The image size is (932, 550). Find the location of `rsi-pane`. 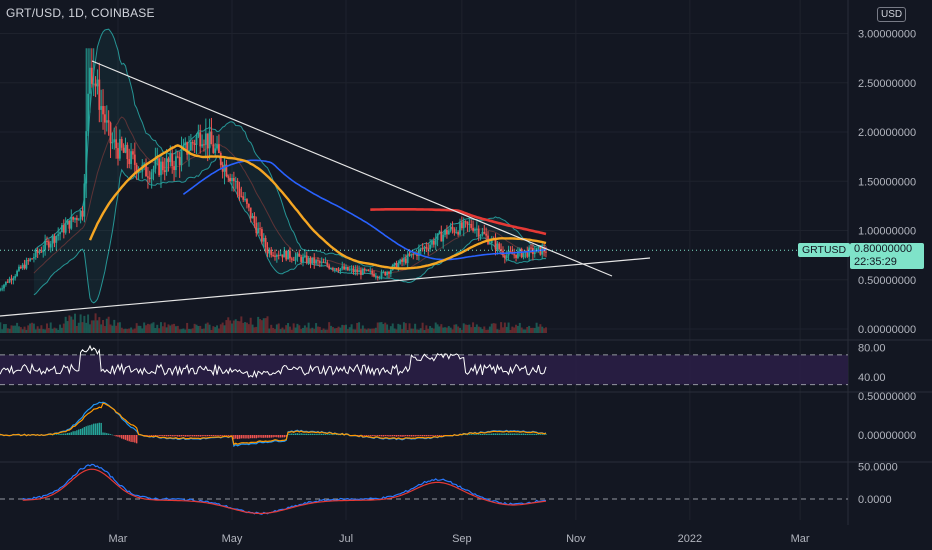

rsi-pane is located at coordinates (424, 365).